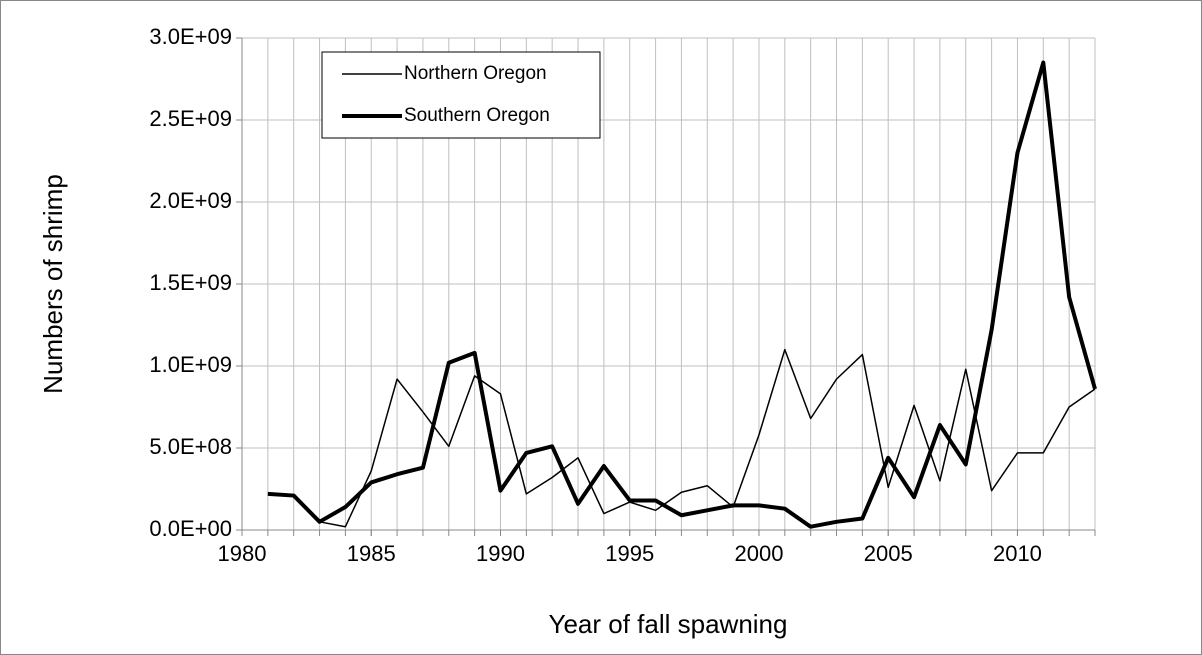 The width and height of the screenshot is (1202, 655). What do you see at coordinates (242, 553) in the screenshot?
I see `x-tick-label: 1980` at bounding box center [242, 553].